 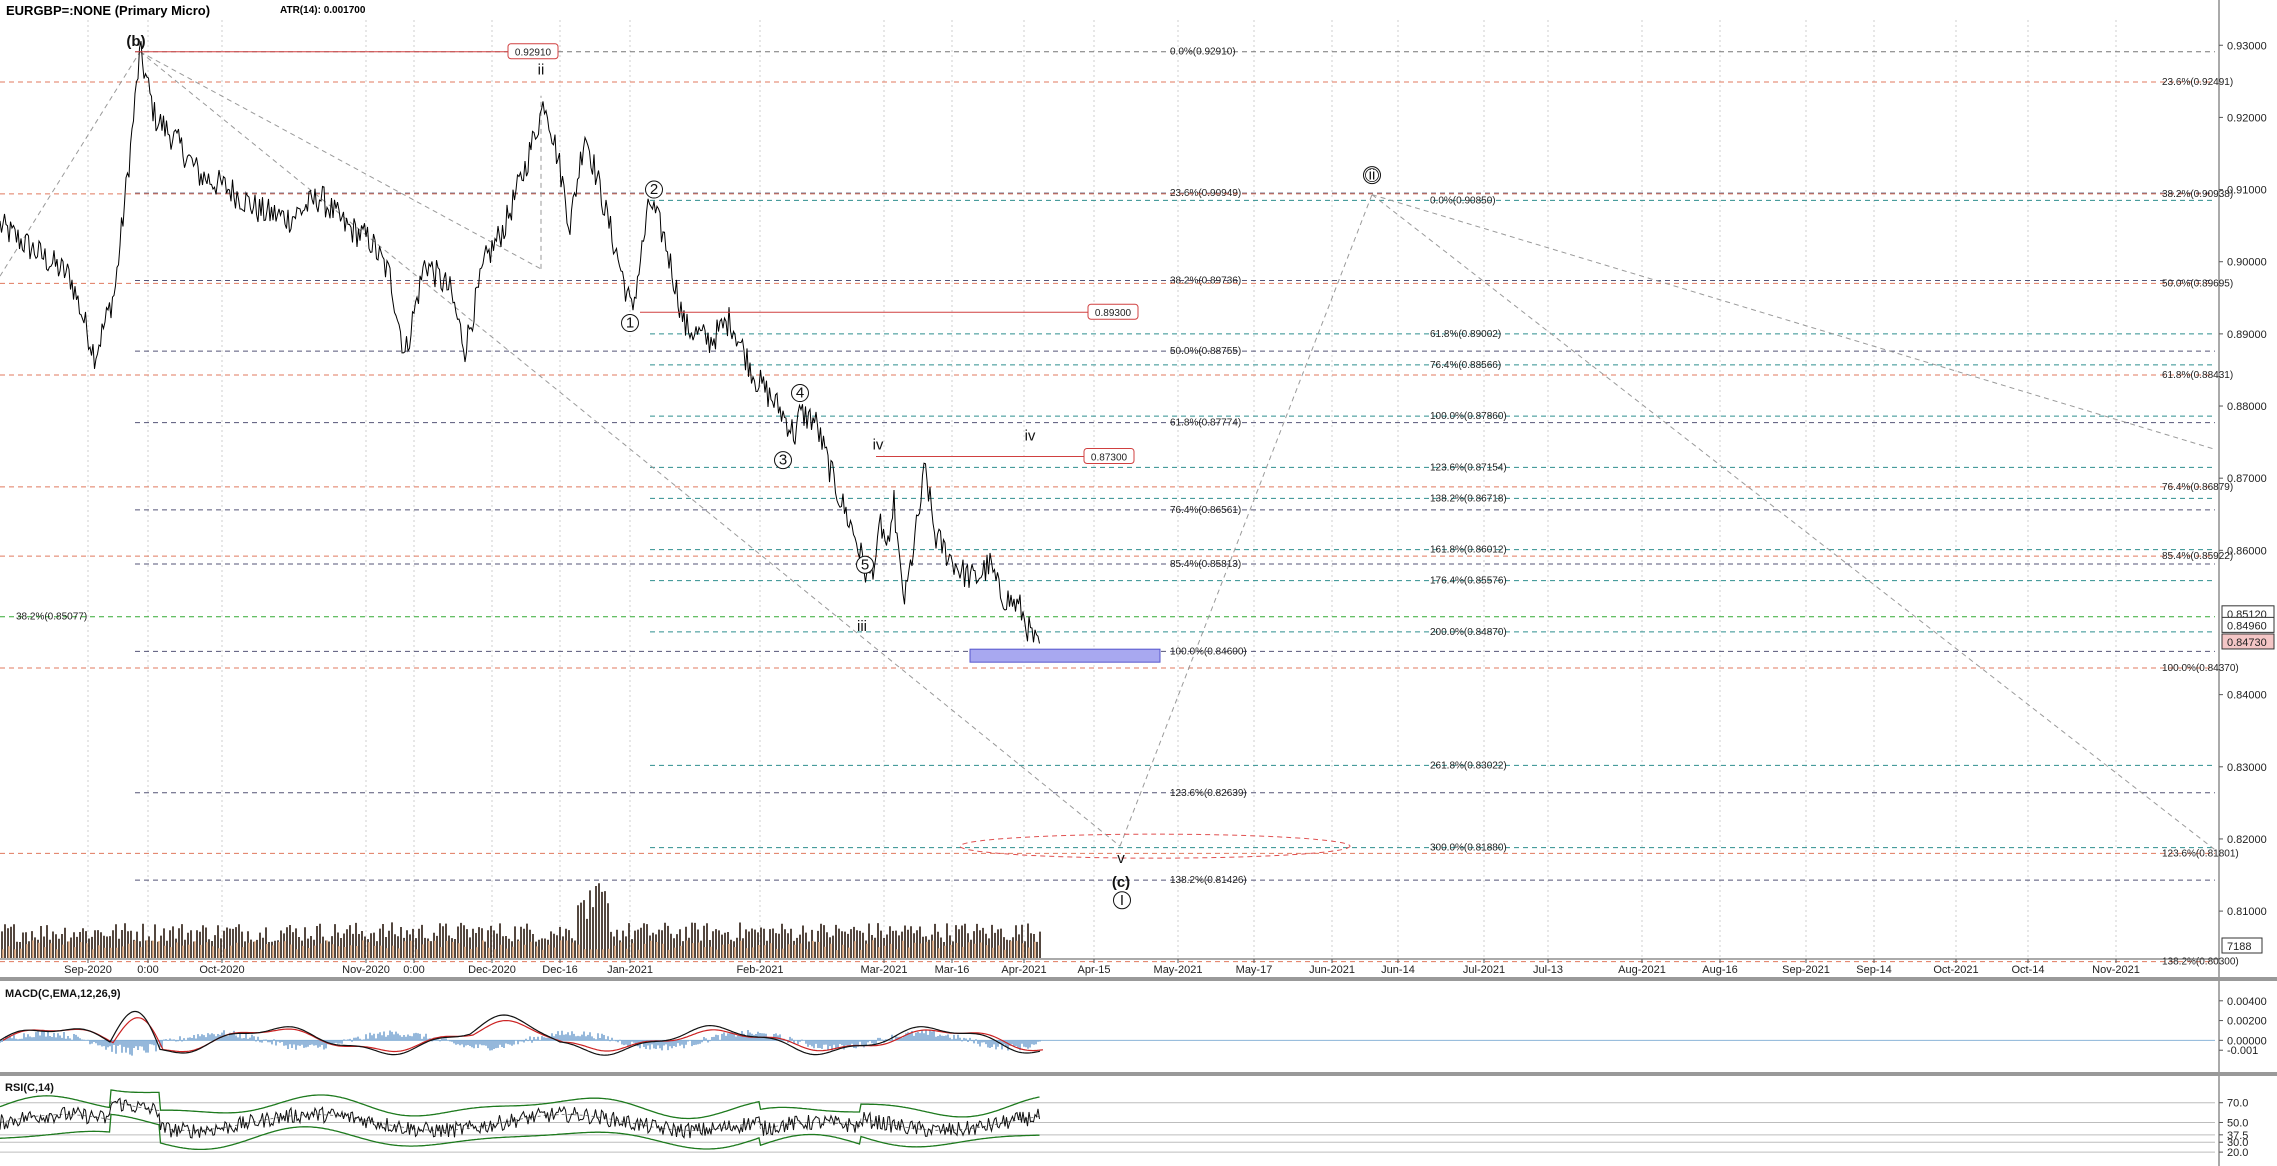 I want to click on wave-marker-13: I, so click(x=1122, y=900).